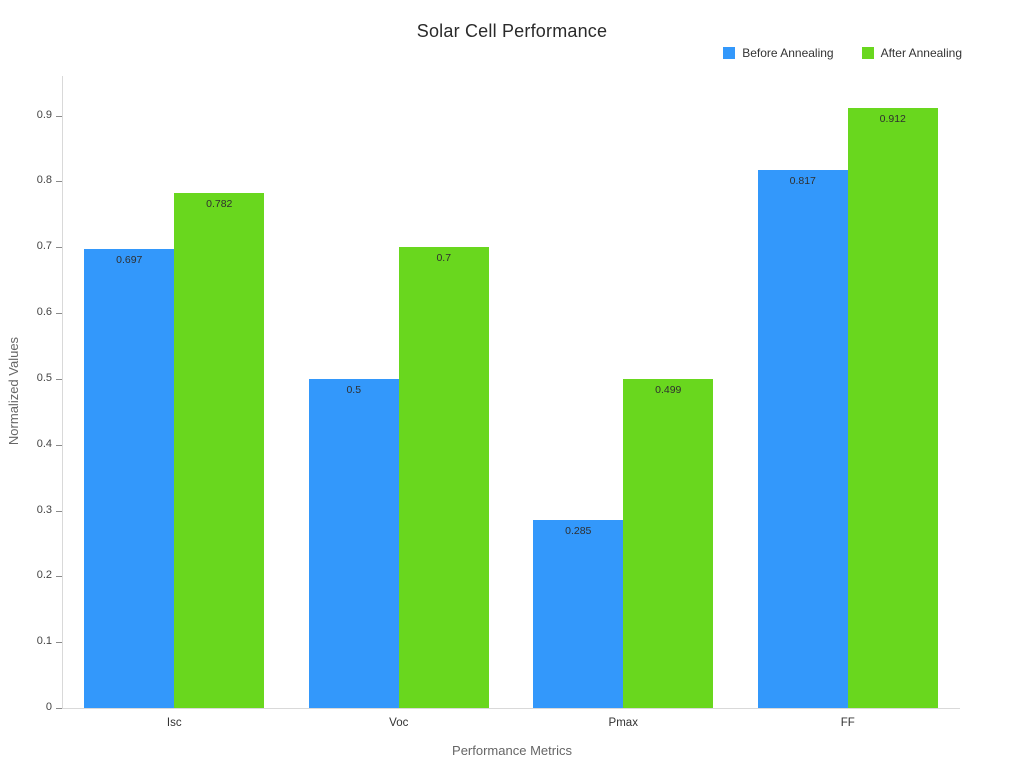  Describe the element at coordinates (353, 543) in the screenshot. I see `bar-before-annealing-voc: 0.5` at that location.